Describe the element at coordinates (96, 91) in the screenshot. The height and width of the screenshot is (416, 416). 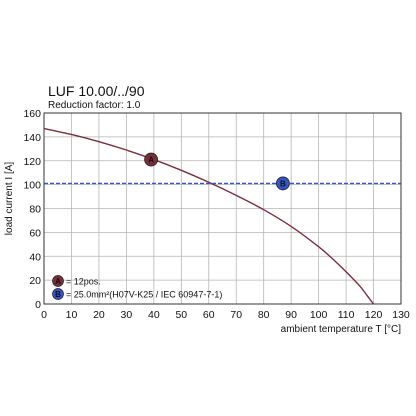
I see `chart-title: LUF 10.00/../90` at that location.